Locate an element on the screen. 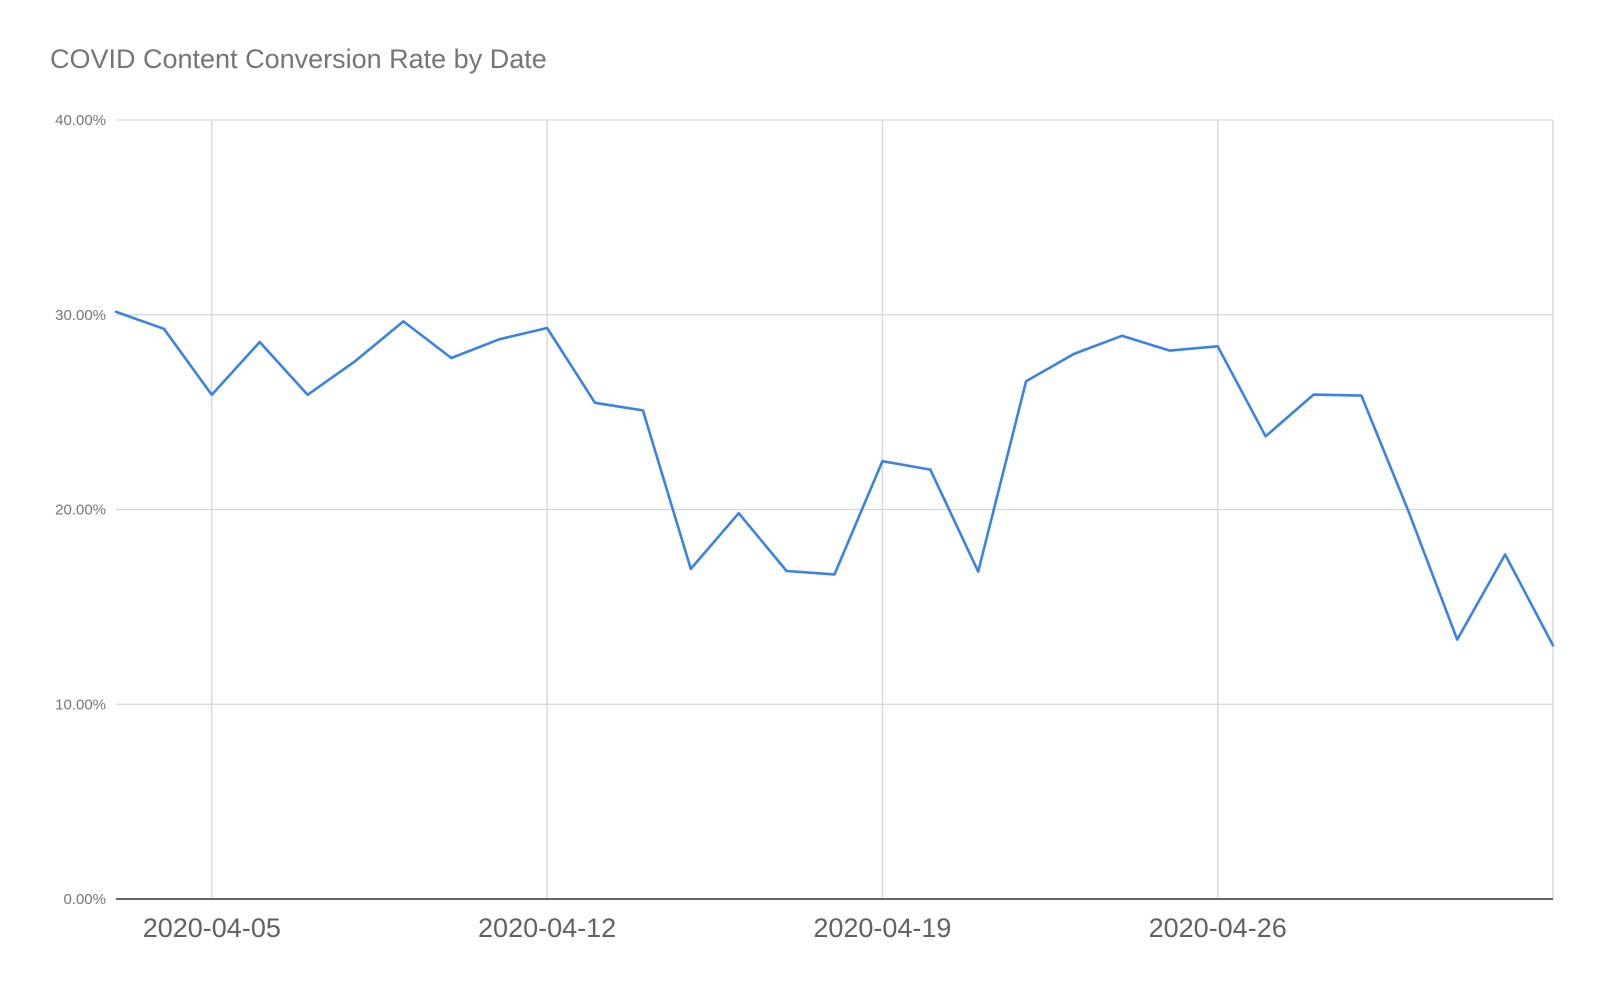  y-tick-label: 20.00% is located at coordinates (80, 510).